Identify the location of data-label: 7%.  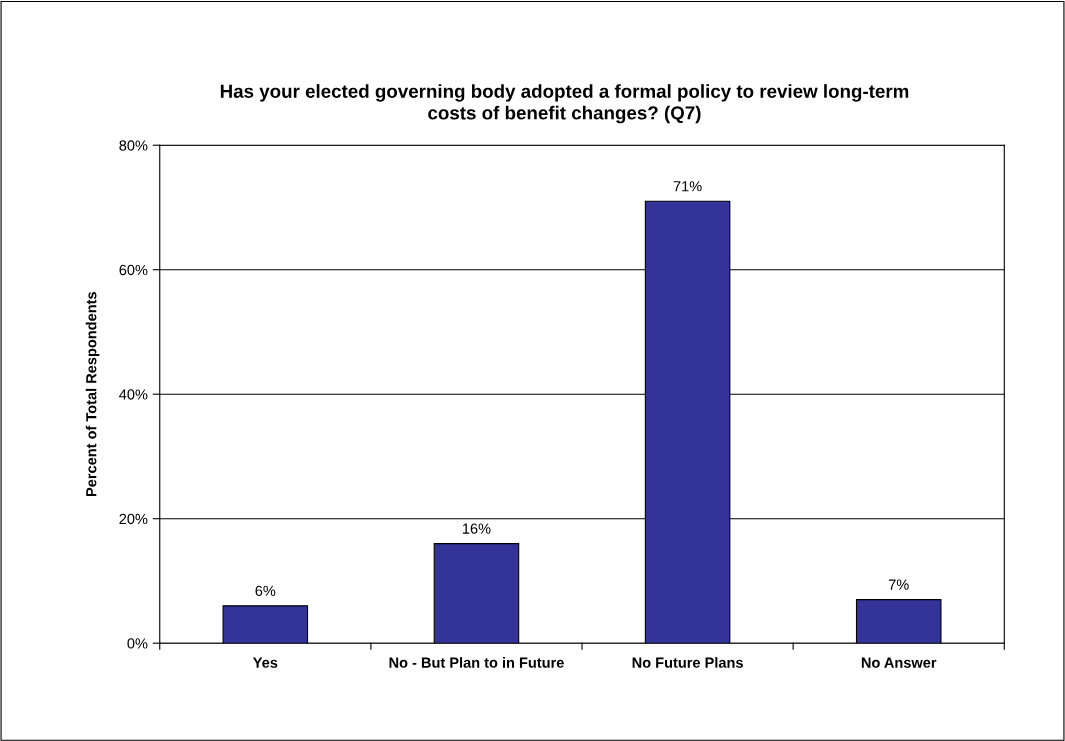
(898, 584).